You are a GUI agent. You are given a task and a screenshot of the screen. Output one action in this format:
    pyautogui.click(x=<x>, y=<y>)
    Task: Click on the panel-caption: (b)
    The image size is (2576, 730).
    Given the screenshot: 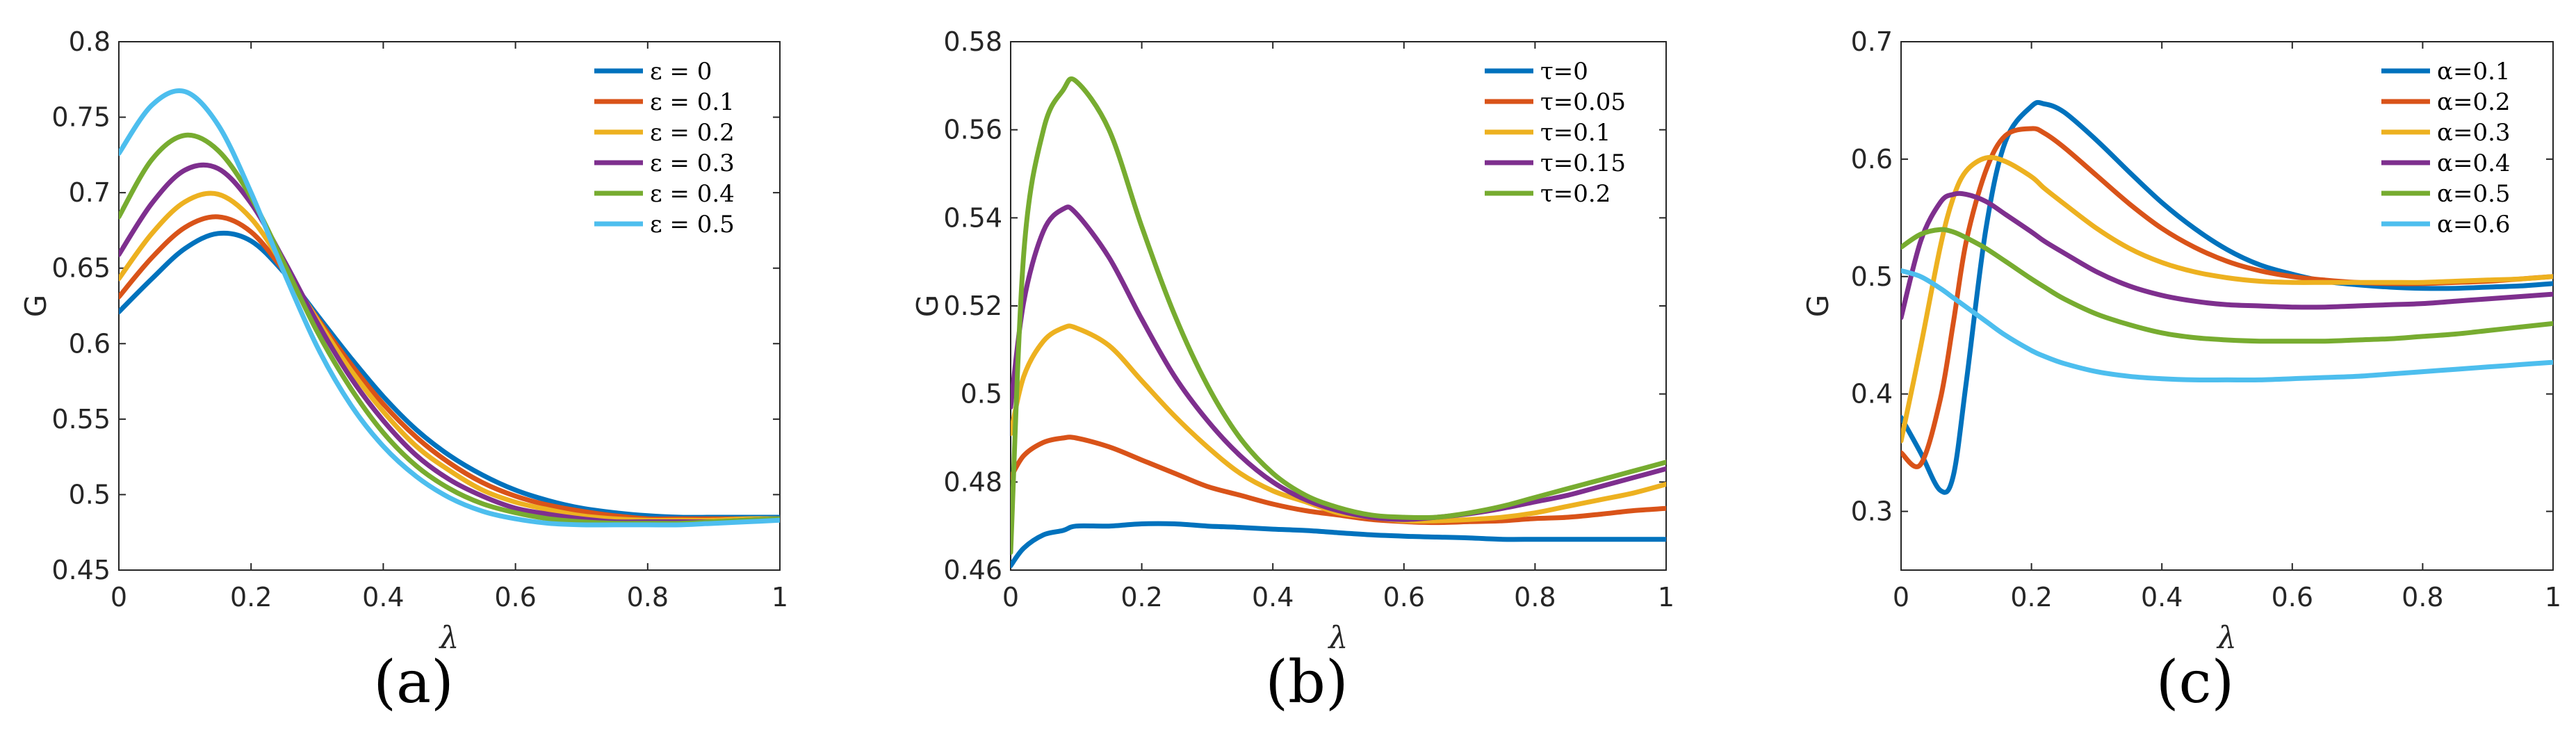 What is the action you would take?
    pyautogui.click(x=1306, y=682)
    